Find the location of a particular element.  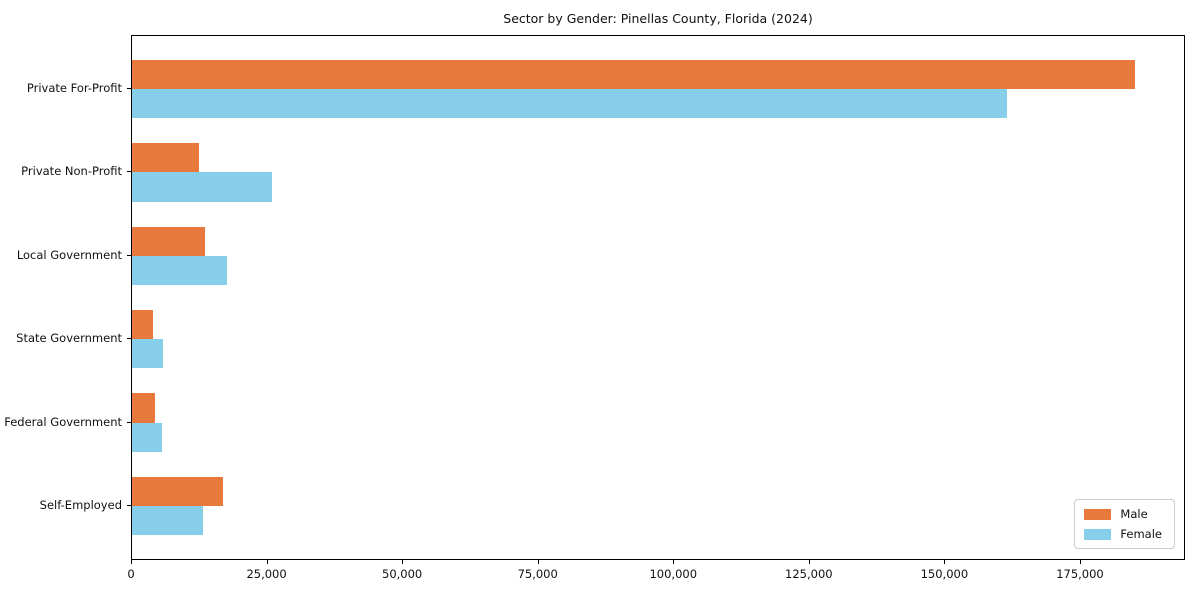

x-tick-label: 50,000 is located at coordinates (402, 574).